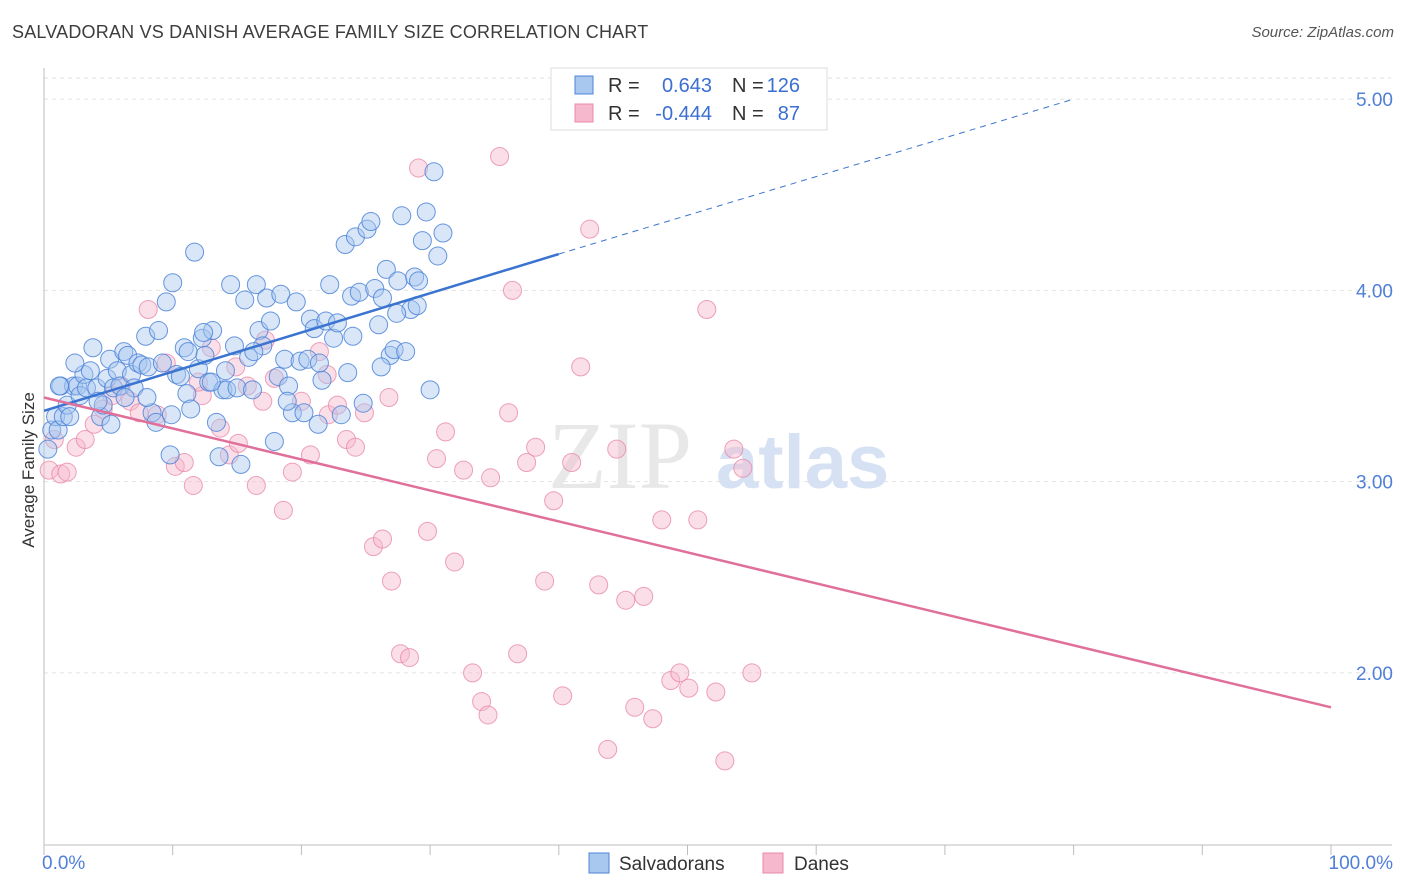 Image resolution: width=1406 pixels, height=892 pixels. Describe the element at coordinates (1374, 291) in the screenshot. I see `y-tick-label-2: 4.00` at that location.